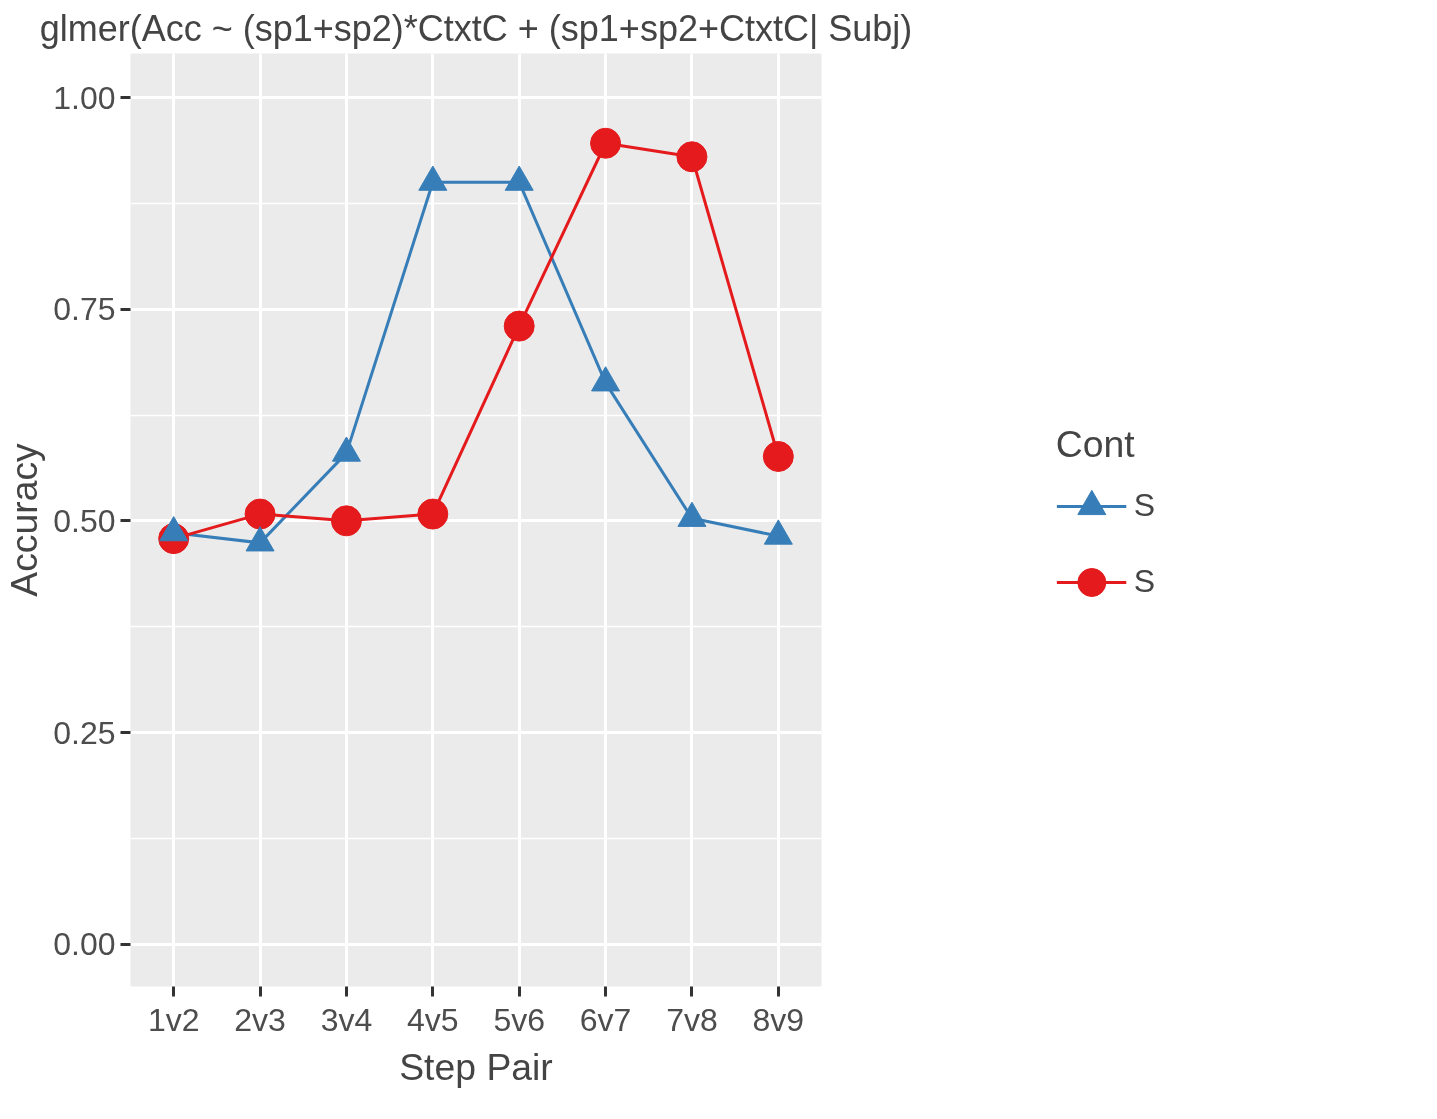 Image resolution: width=1437 pixels, height=1119 pixels. Describe the element at coordinates (605, 1019) in the screenshot. I see `x-tick-label: 6v7` at that location.